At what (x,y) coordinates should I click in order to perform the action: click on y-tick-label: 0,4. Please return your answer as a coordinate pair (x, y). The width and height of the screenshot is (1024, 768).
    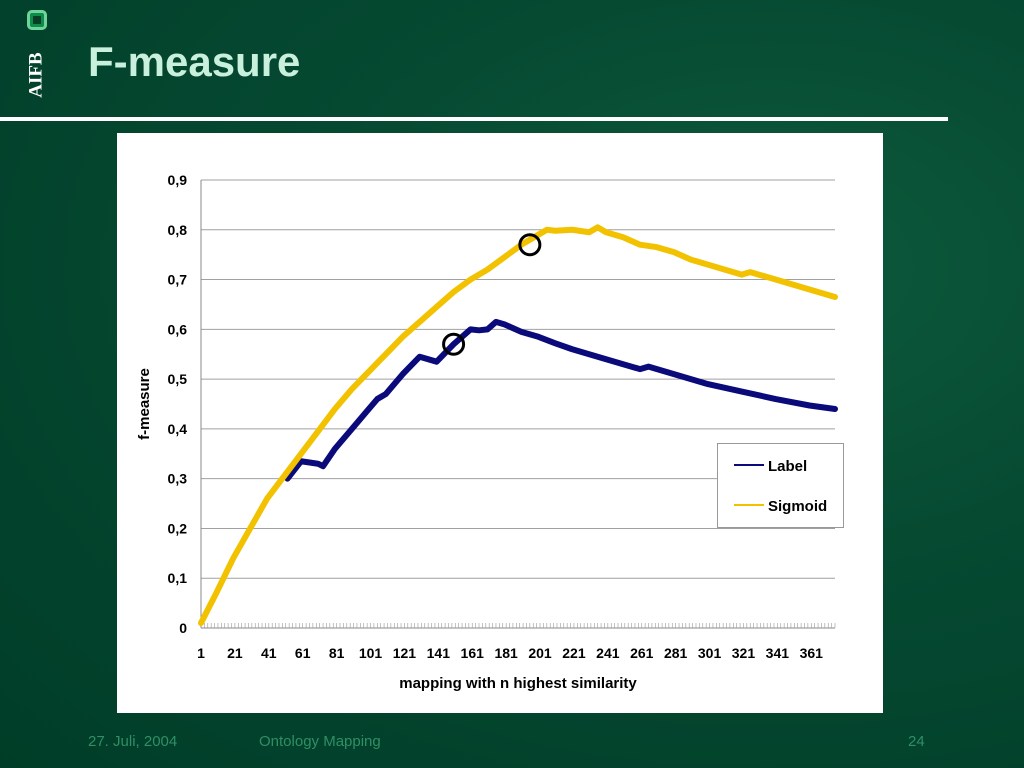
    Looking at the image, I should click on (178, 429).